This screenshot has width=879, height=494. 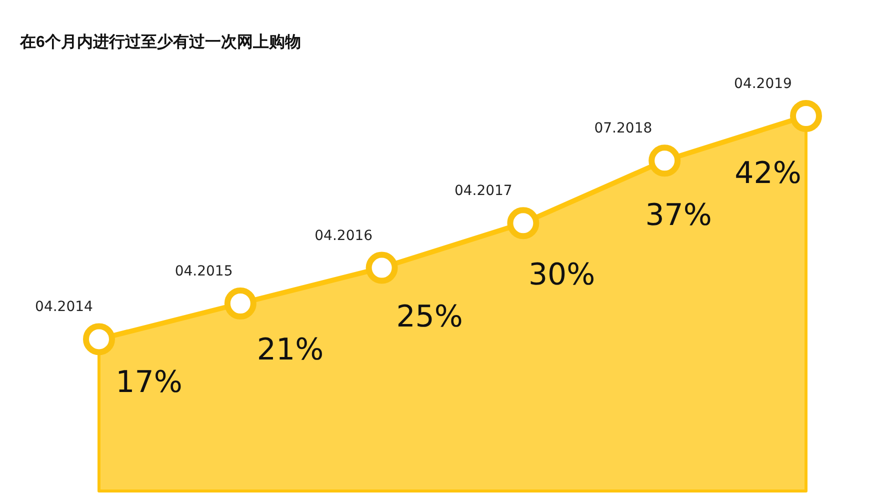 I want to click on data-label: 25%, so click(x=429, y=316).